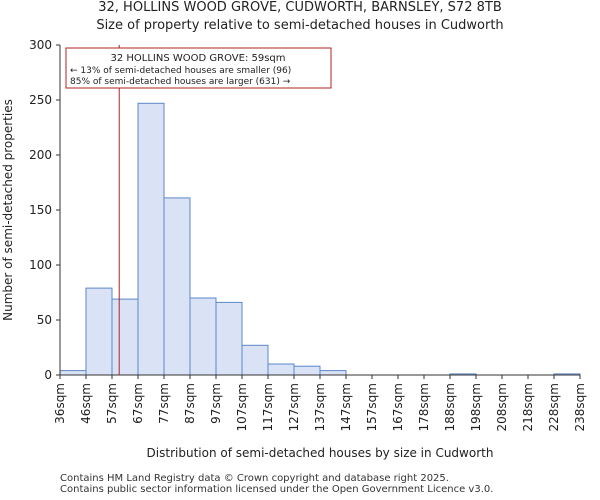  What do you see at coordinates (502, 407) in the screenshot?
I see `x-tick-label: 208sqm` at bounding box center [502, 407].